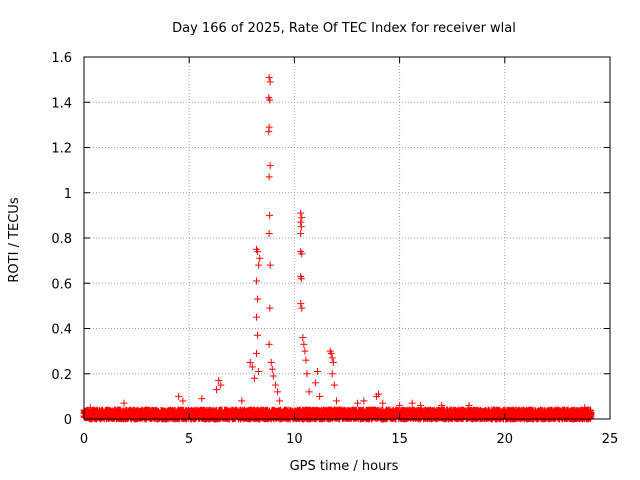 This screenshot has width=640, height=480. I want to click on y-tick-labels: 0 0.2 0.4 0.6 0.8 1 1.2 1.4 1.6, so click(61, 239).